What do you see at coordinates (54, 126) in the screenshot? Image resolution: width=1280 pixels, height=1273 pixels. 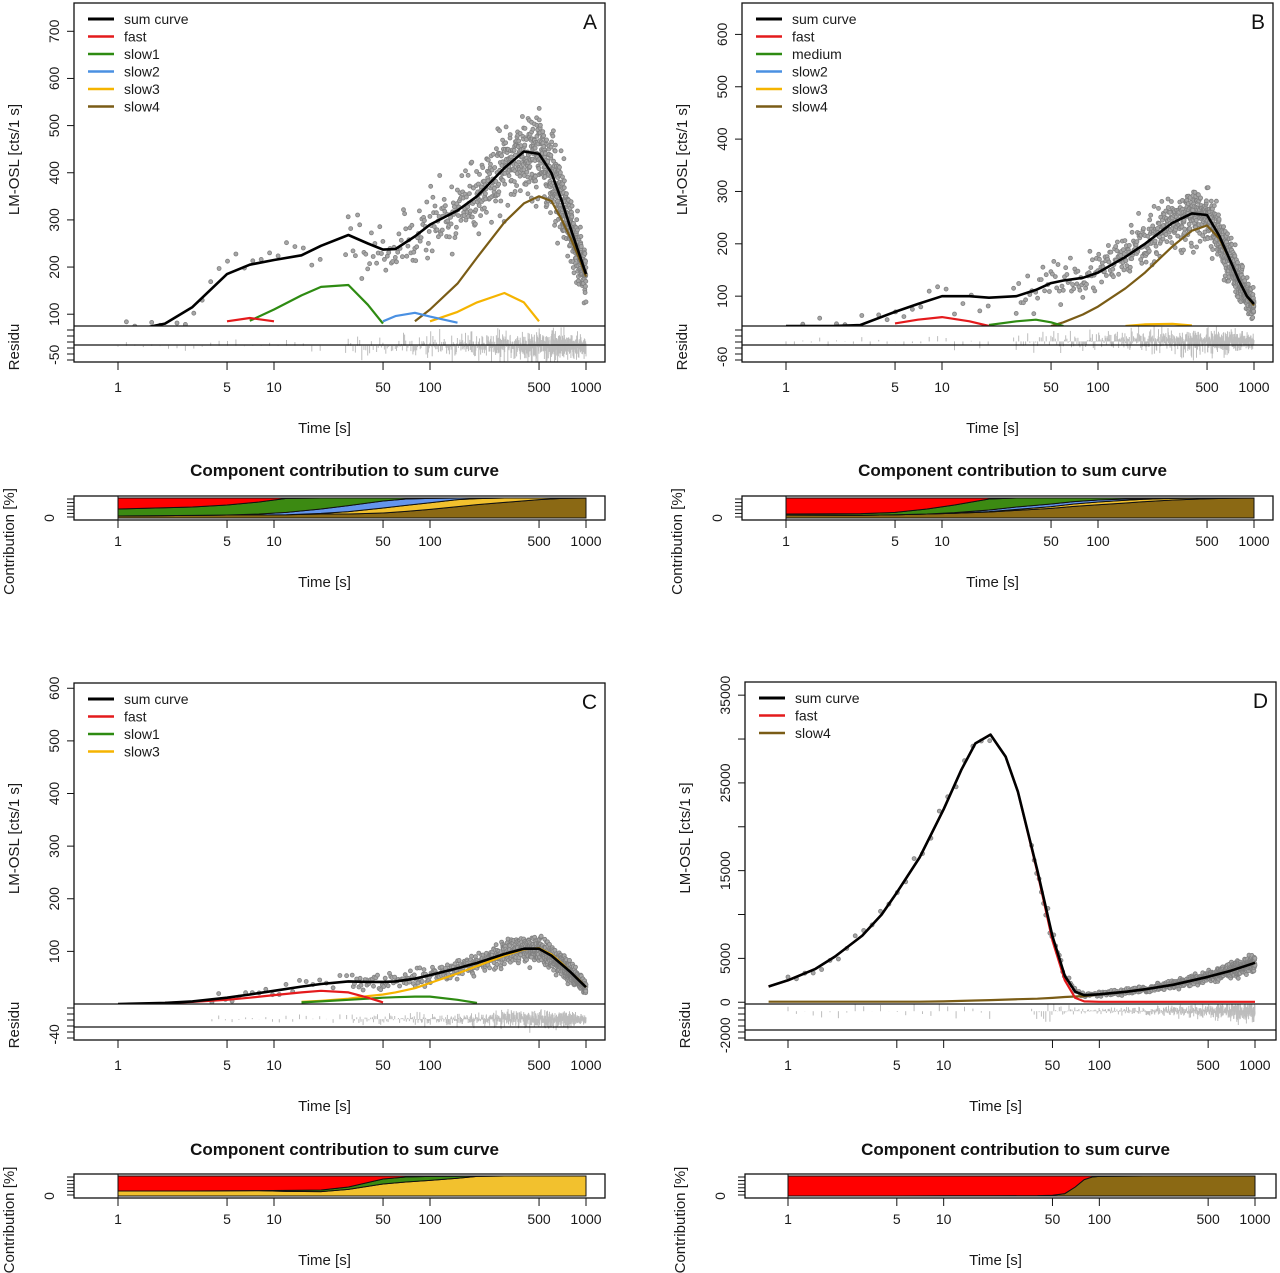 I see `y-tick-label: 500` at bounding box center [54, 126].